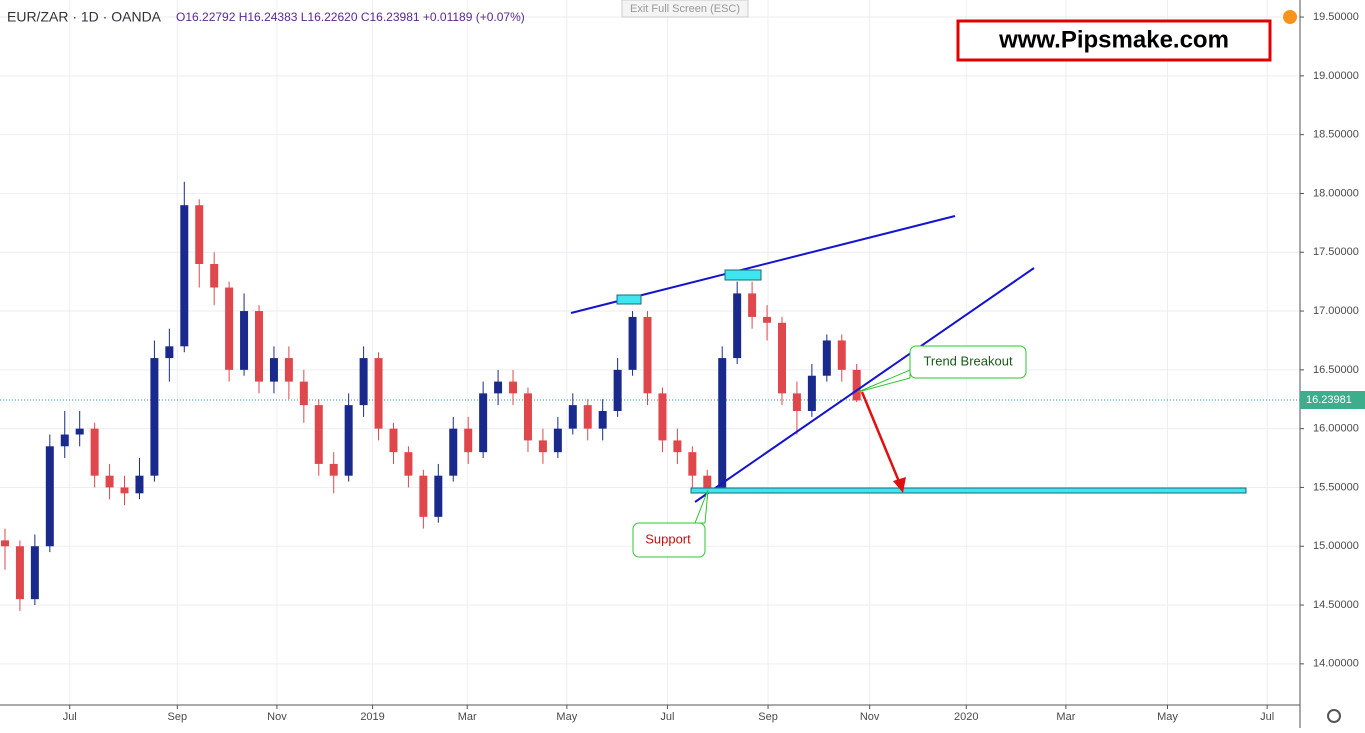 The height and width of the screenshot is (733, 1365). I want to click on y-tick-label: 16.50000, so click(1336, 370).